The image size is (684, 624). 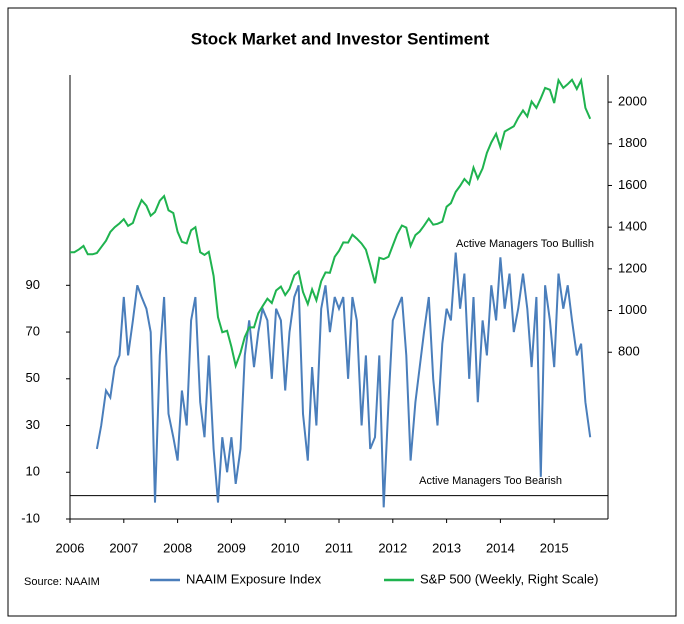 I want to click on annotation: Active Managers Too Bearish, so click(x=490, y=481).